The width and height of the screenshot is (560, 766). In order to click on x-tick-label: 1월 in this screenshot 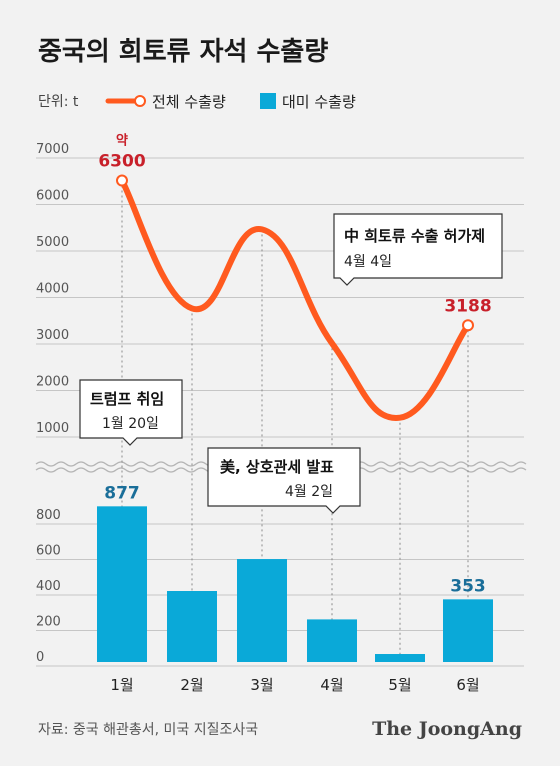, I will do `click(121, 685)`.